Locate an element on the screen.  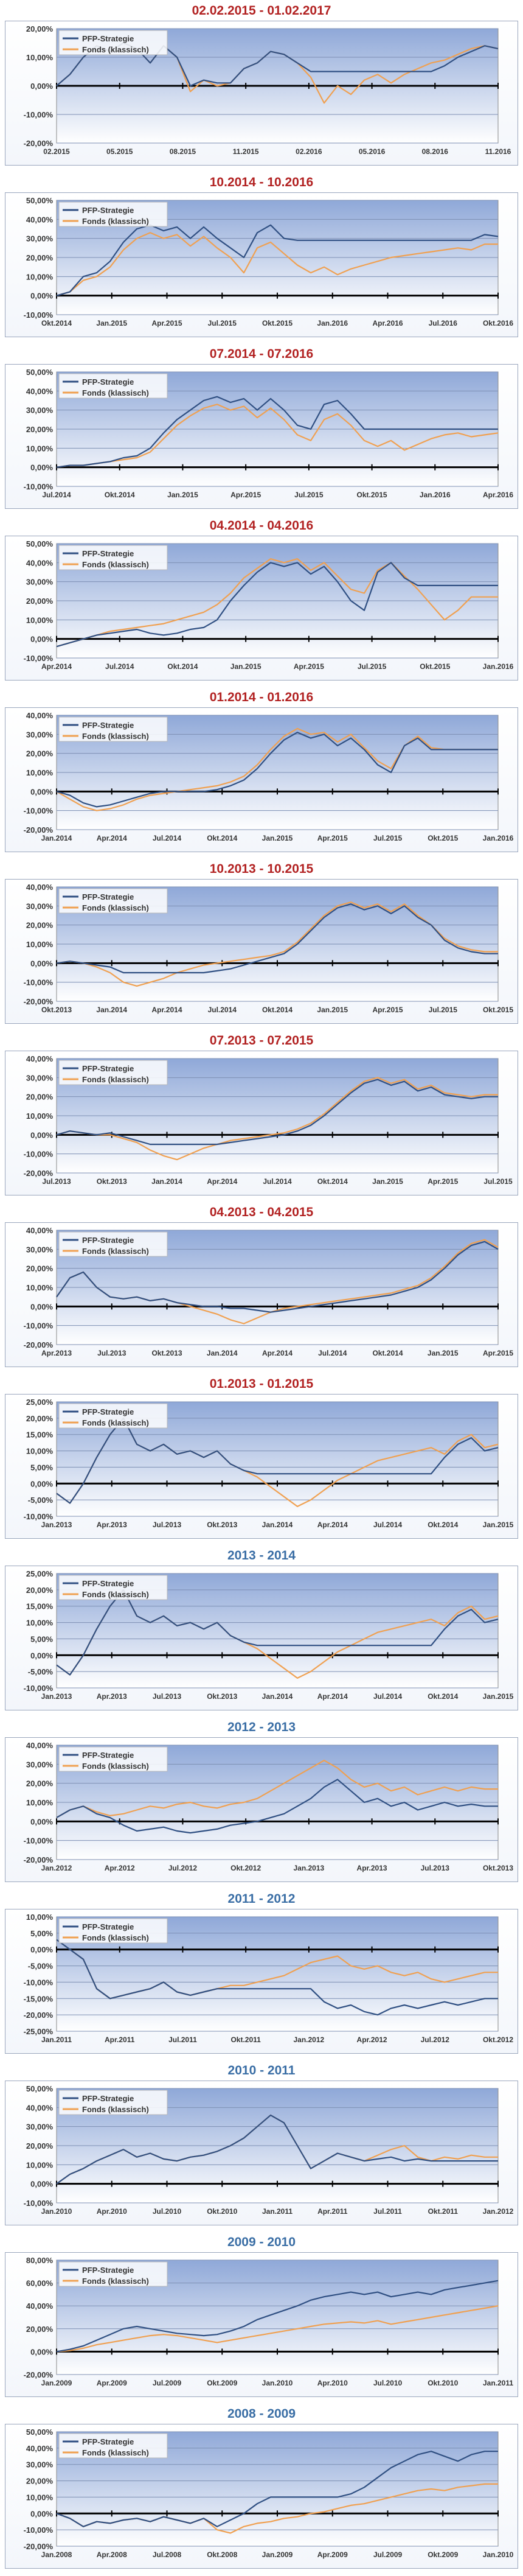
x-tick-label: 08.2016 is located at coordinates (436, 151).